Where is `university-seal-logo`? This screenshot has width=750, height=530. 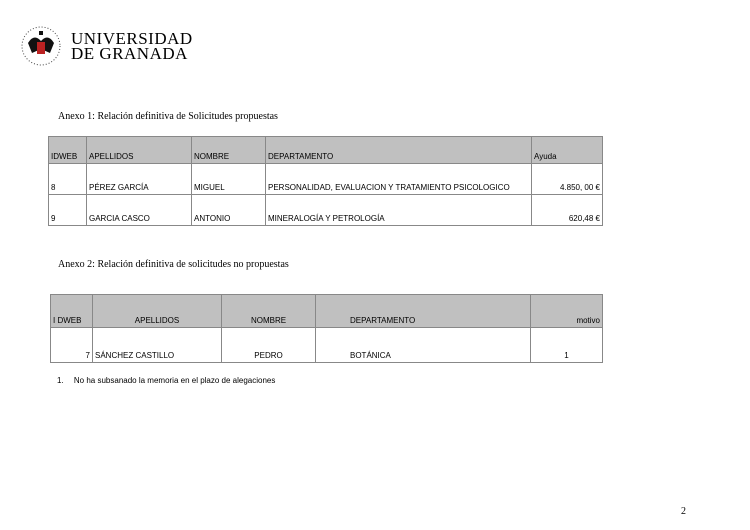
university-seal-logo is located at coordinates (41, 46).